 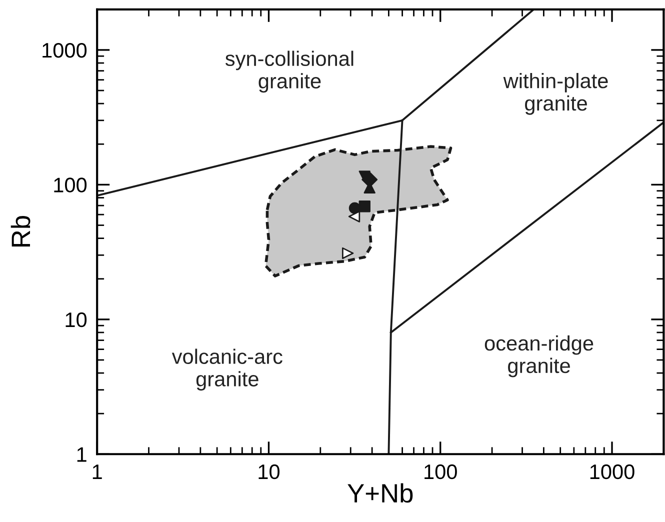 What do you see at coordinates (612, 472) in the screenshot?
I see `x-tick-label: 1000` at bounding box center [612, 472].